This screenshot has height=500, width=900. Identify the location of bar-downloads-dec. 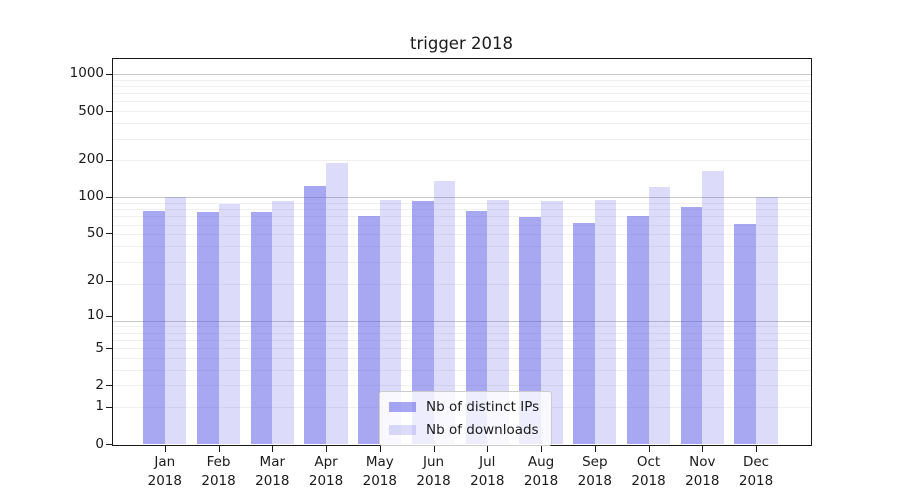
(767, 320).